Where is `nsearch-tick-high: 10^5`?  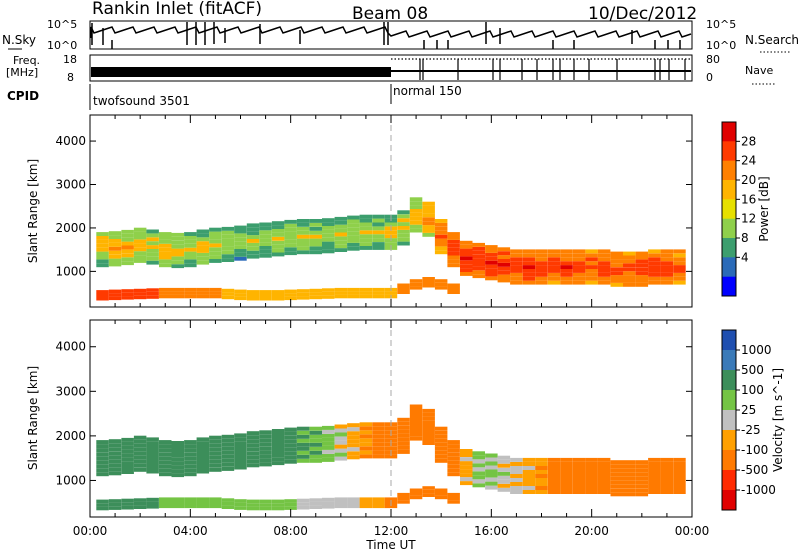 nsearch-tick-high: 10^5 is located at coordinates (721, 24).